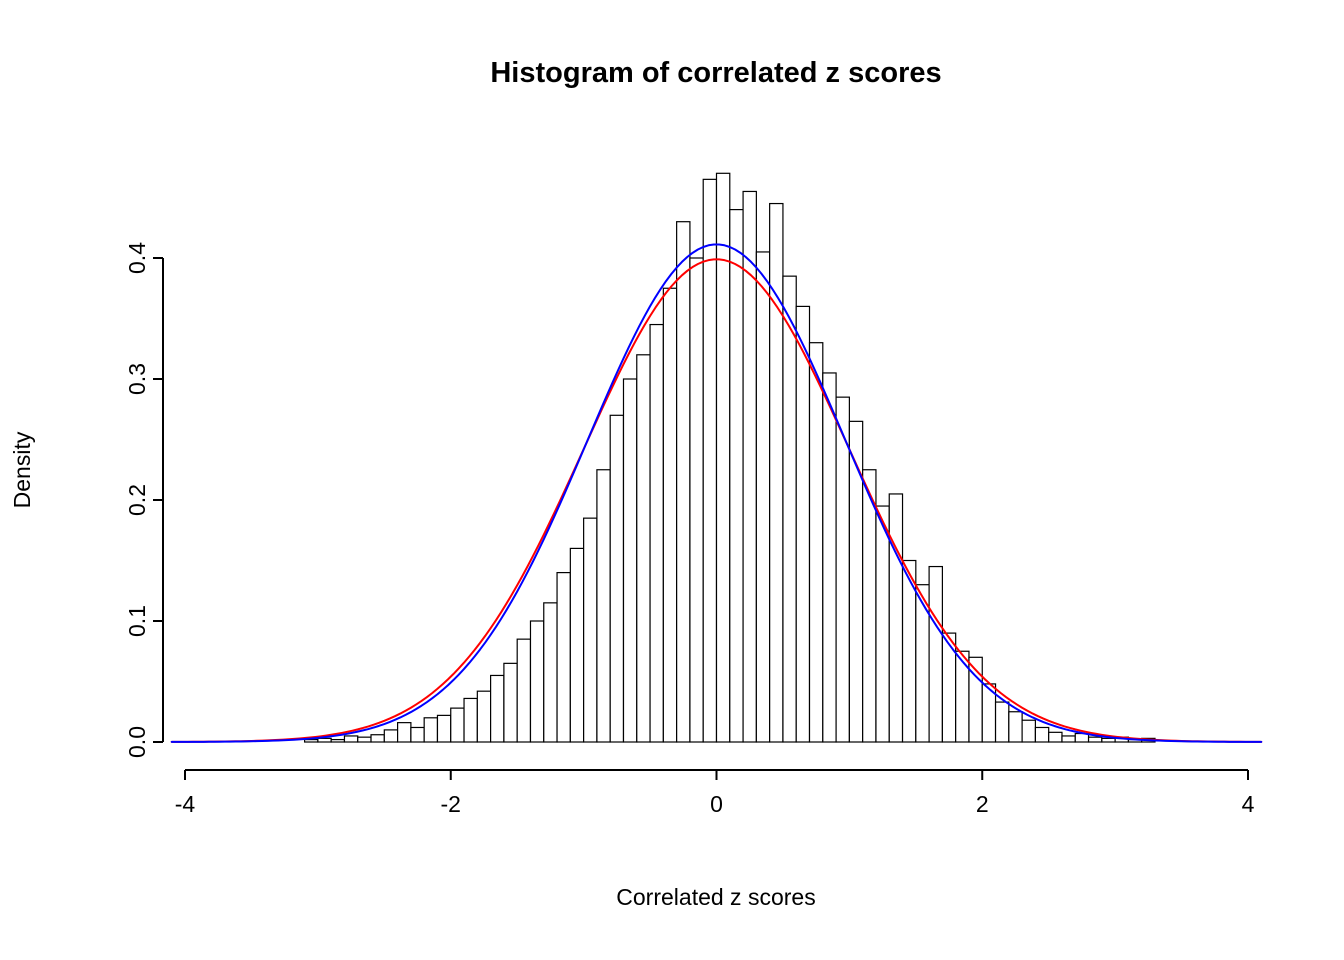  I want to click on y-tick-label: 0.2, so click(137, 500).